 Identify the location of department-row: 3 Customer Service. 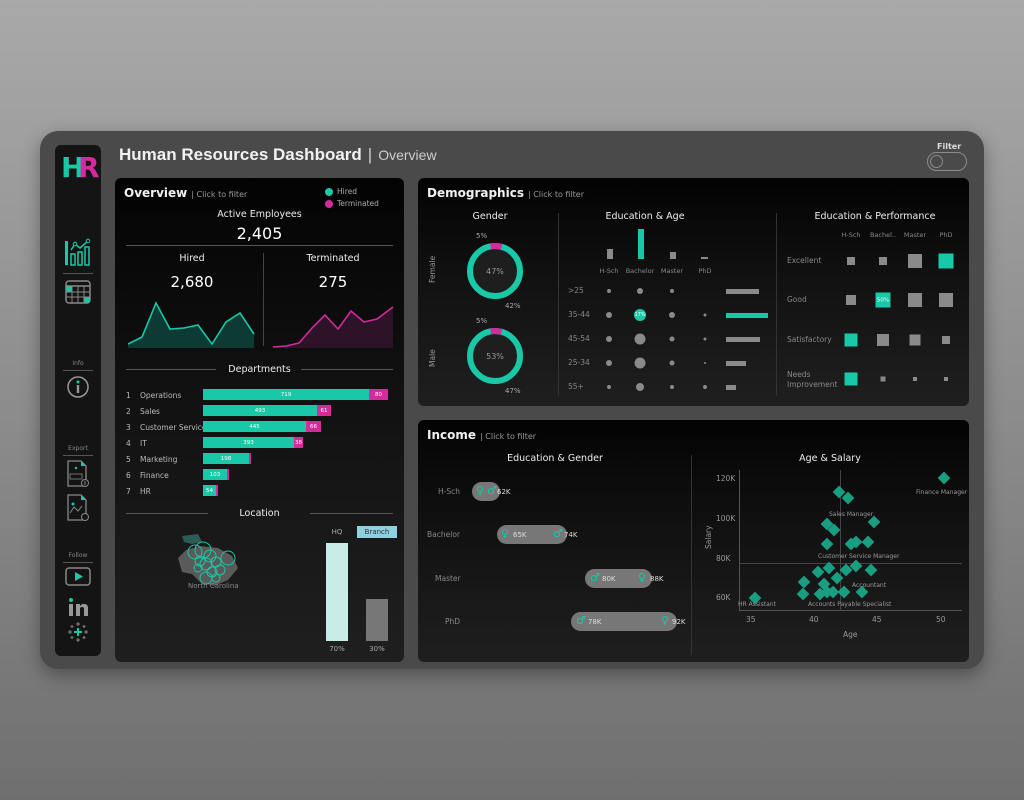
(166, 427).